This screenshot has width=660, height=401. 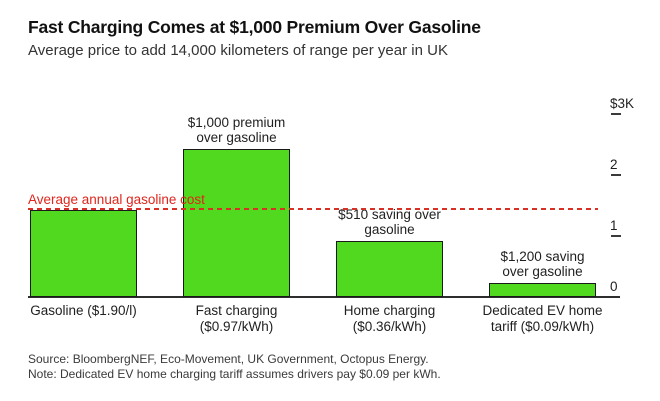 I want to click on bar-gasoline, so click(x=83, y=253).